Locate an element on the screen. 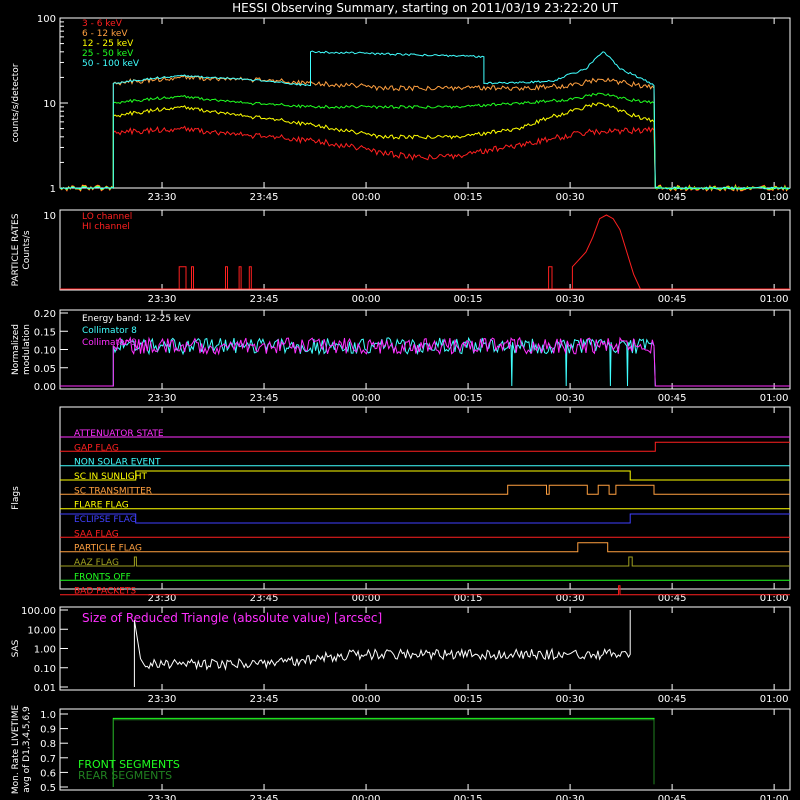 This screenshot has width=800, height=800. y-axis-label-2: modulation is located at coordinates (27, 349).